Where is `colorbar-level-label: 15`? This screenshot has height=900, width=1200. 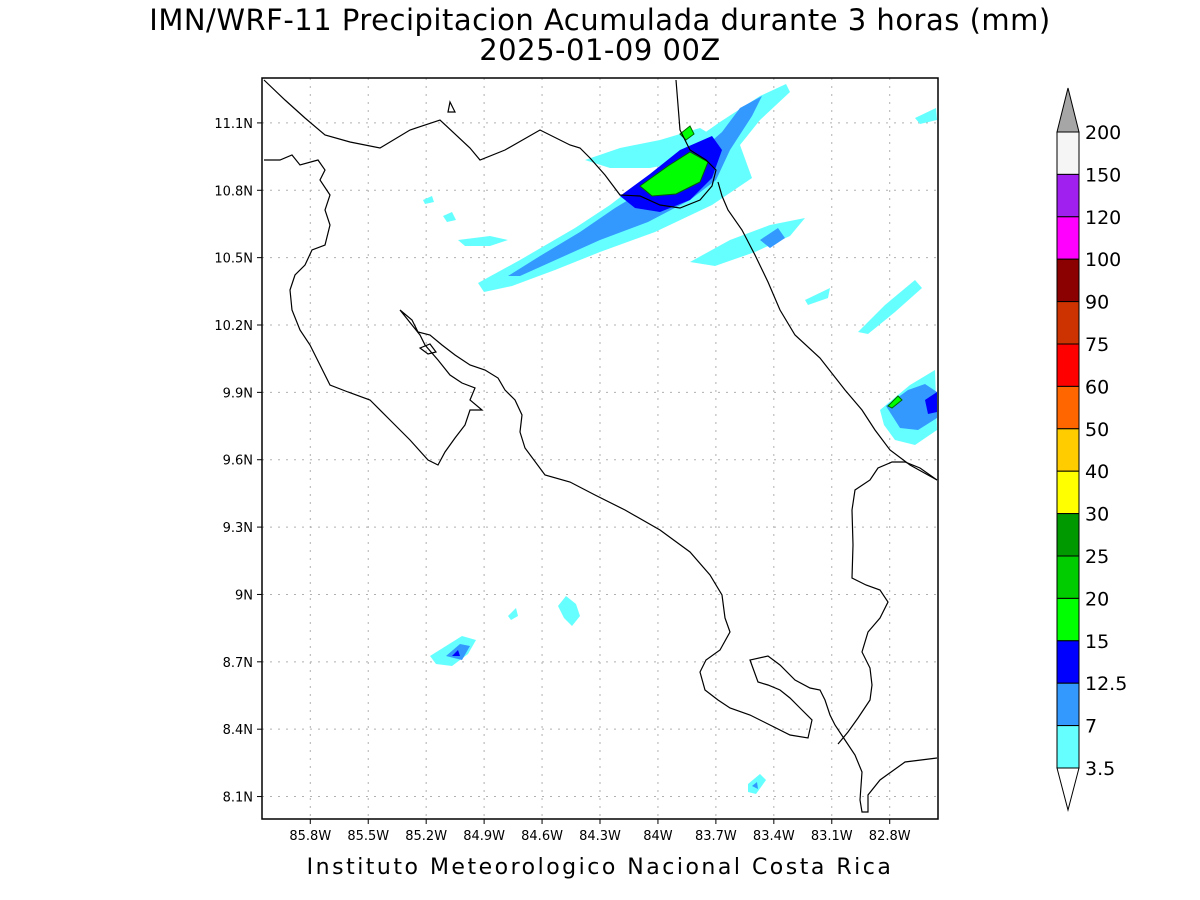 colorbar-level-label: 15 is located at coordinates (1097, 642).